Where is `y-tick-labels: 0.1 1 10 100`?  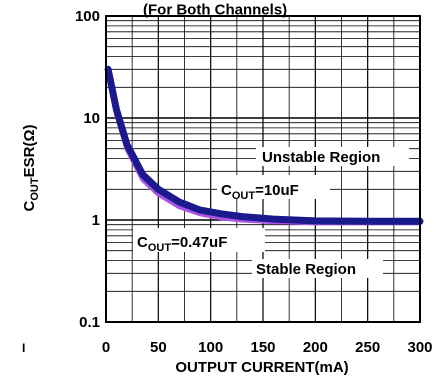
y-tick-labels: 0.1 1 10 100 is located at coordinates (87, 169).